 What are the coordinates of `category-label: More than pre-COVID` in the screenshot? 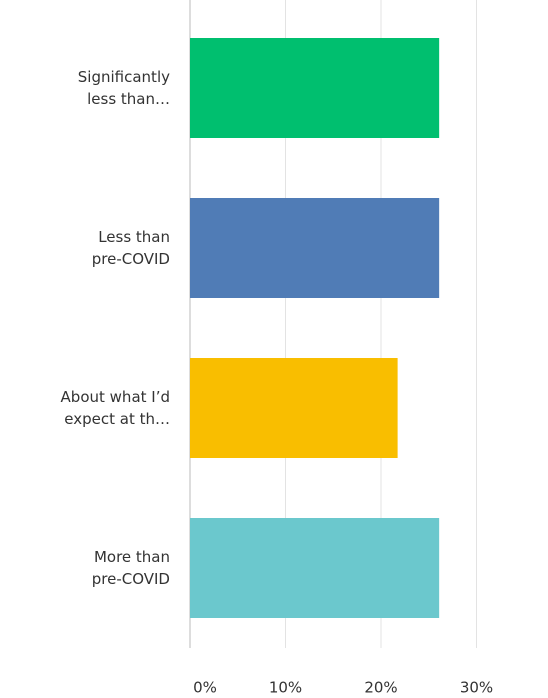 It's located at (131, 568).